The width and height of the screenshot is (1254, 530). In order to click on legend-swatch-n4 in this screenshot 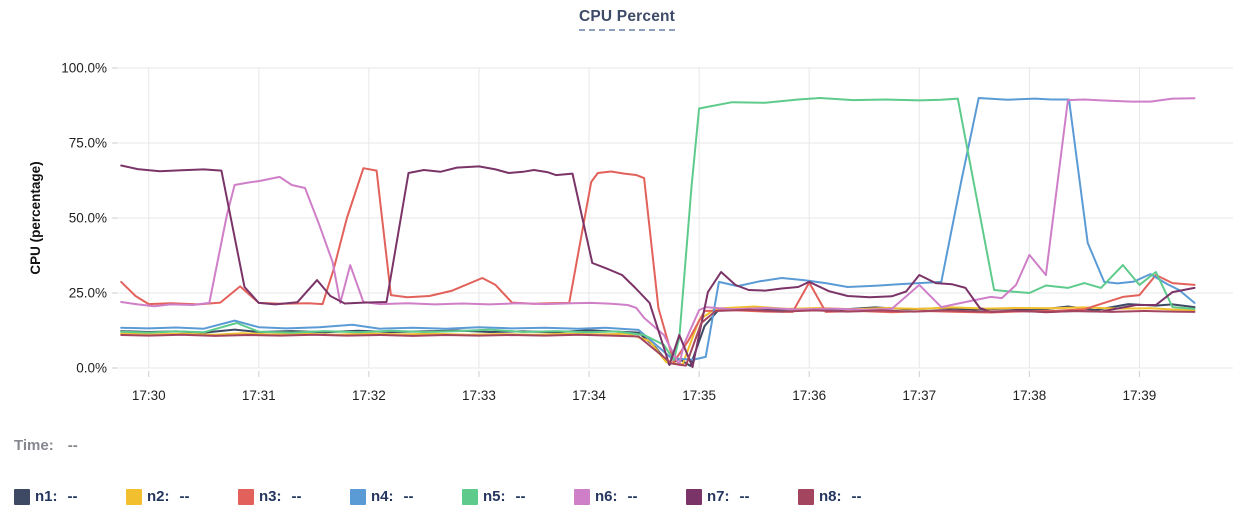, I will do `click(358, 496)`.